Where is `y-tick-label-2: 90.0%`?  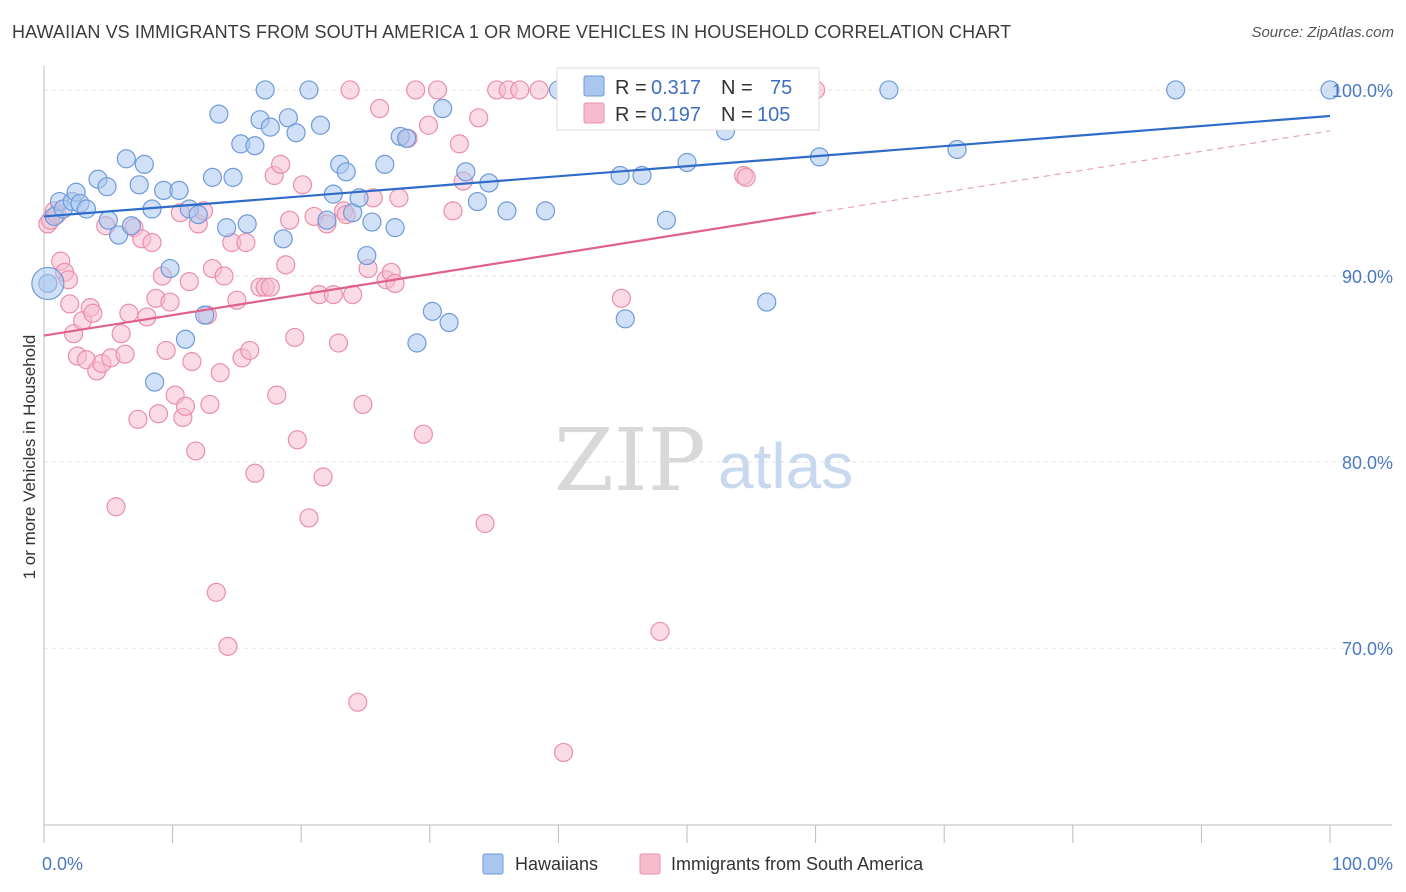
y-tick-label-2: 90.0% is located at coordinates (1367, 277).